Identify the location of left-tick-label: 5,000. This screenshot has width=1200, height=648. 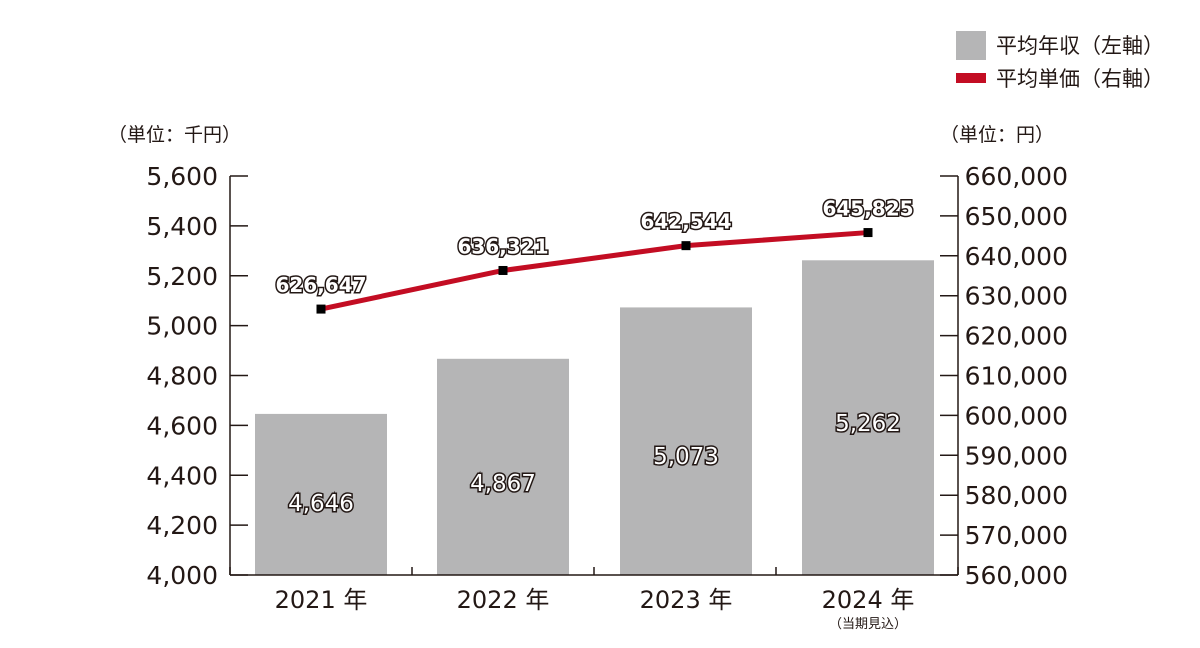
(182, 326).